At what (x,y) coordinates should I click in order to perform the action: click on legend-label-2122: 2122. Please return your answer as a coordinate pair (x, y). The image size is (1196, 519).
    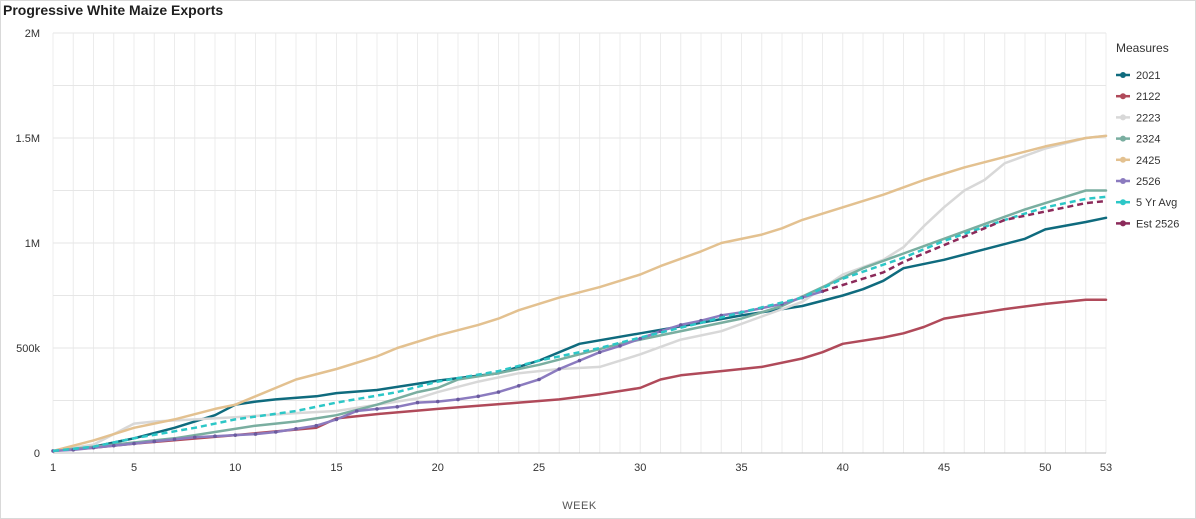
    Looking at the image, I should click on (1148, 97).